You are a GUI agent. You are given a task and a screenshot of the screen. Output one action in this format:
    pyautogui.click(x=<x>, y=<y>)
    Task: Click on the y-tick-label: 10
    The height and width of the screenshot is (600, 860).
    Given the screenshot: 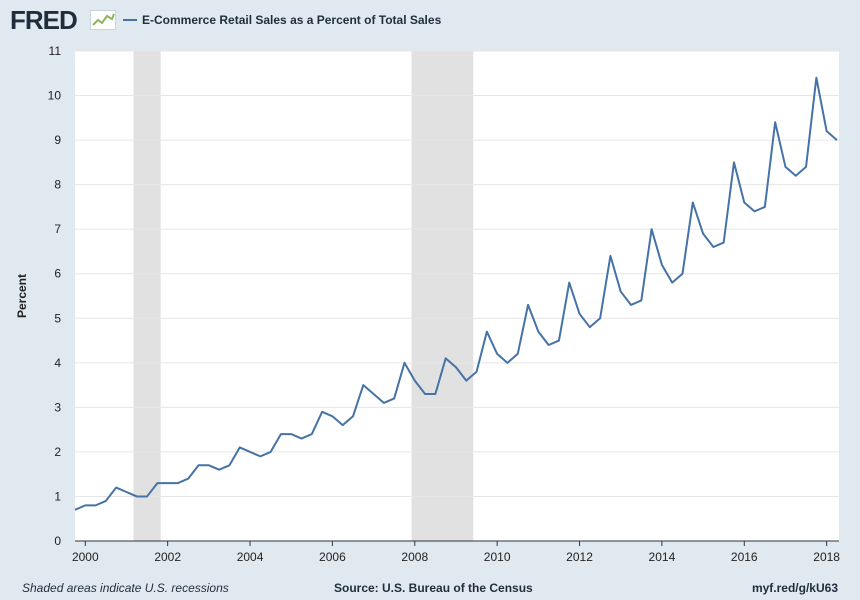 What is the action you would take?
    pyautogui.click(x=55, y=96)
    